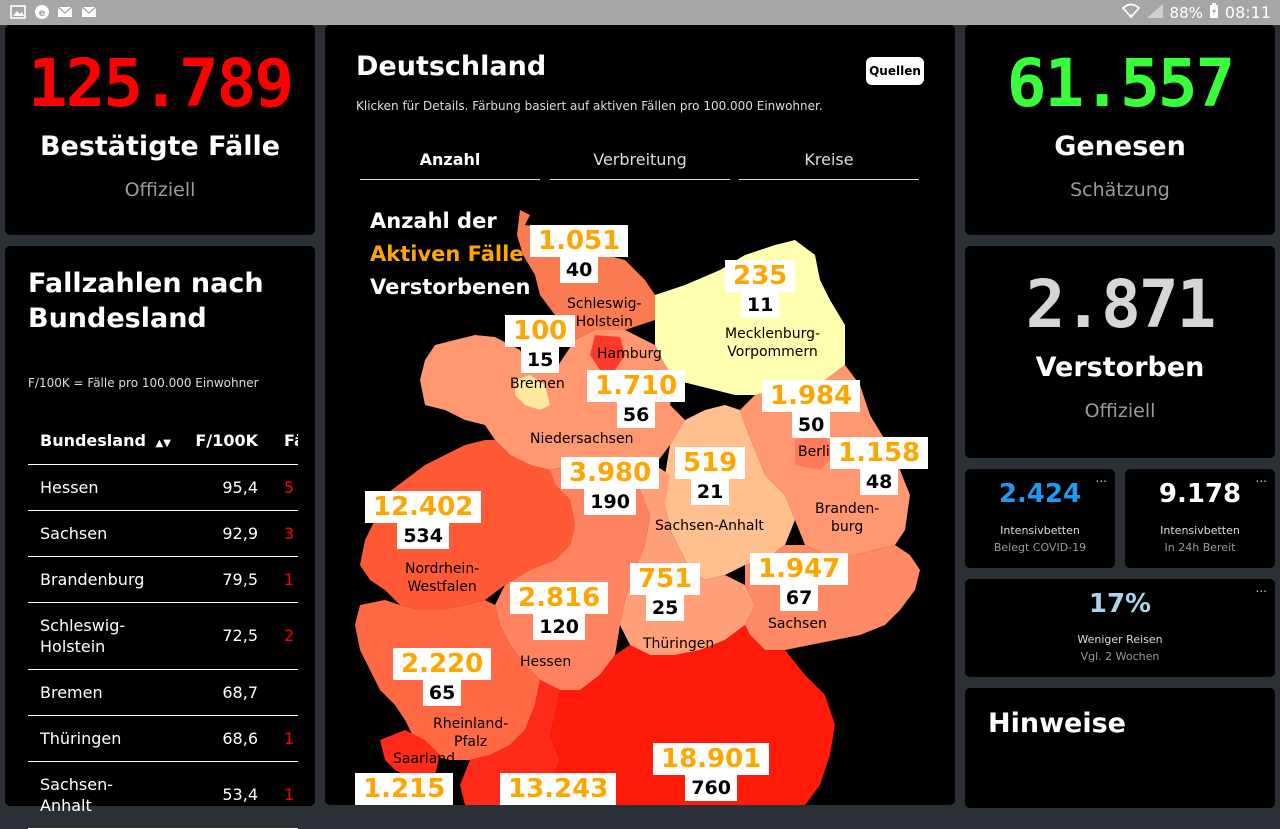 The image size is (1280, 829). I want to click on state-count-box: 18.901 760, so click(711, 772).